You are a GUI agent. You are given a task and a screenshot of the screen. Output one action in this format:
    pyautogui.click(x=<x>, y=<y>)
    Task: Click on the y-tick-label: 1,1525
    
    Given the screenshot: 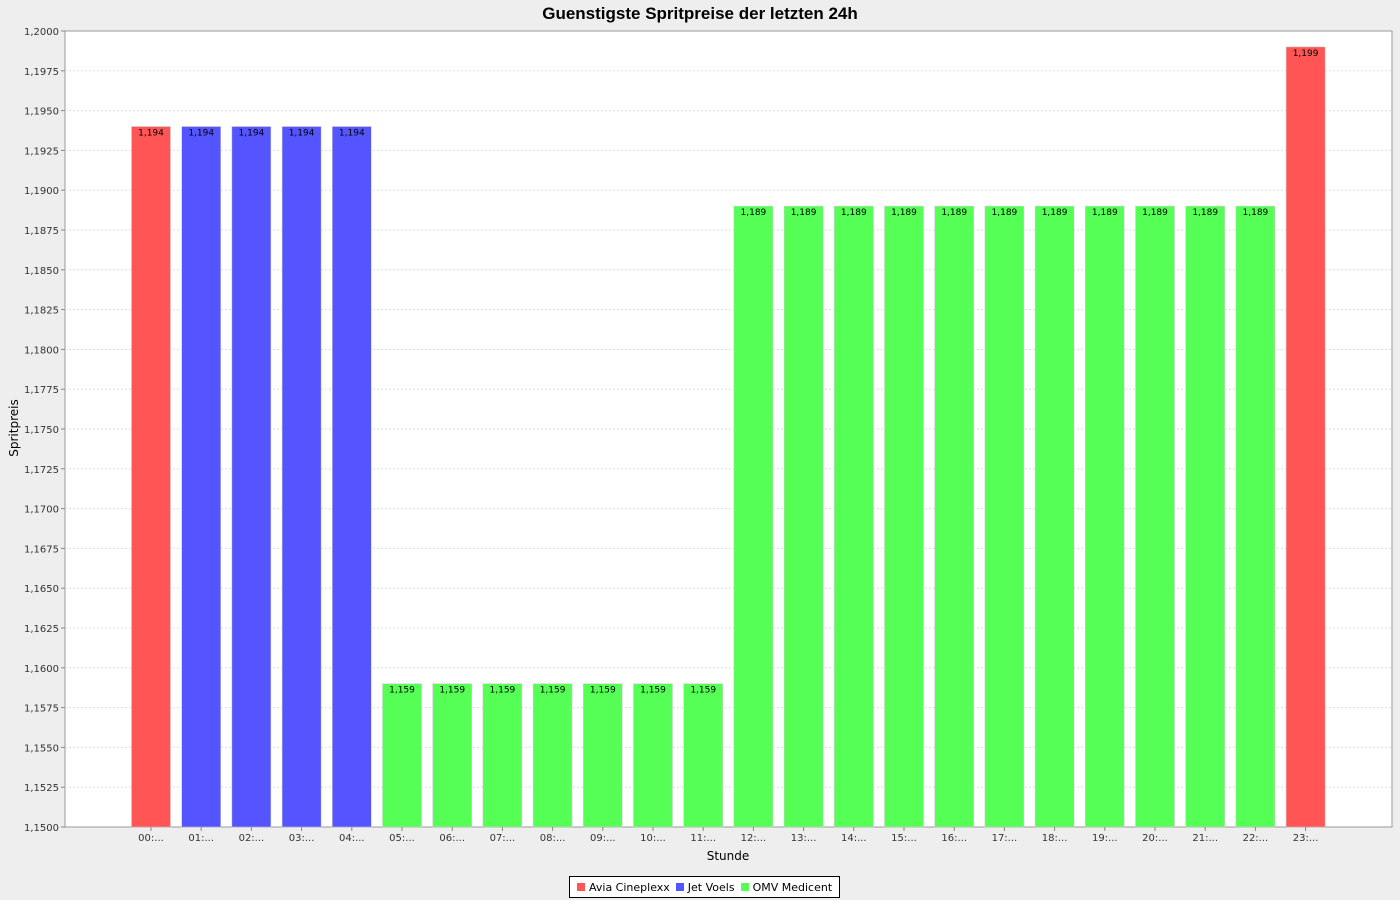 What is the action you would take?
    pyautogui.click(x=41, y=788)
    